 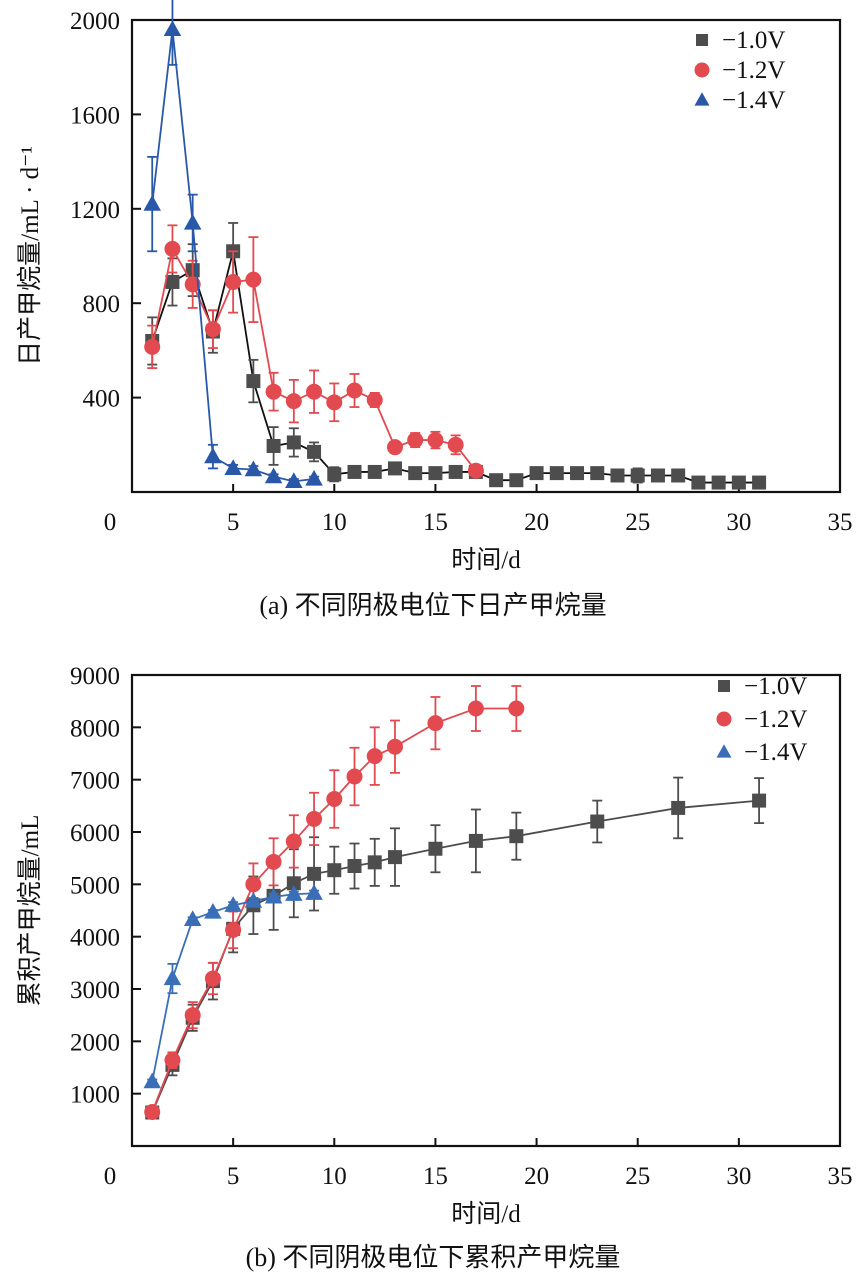 I want to click on y-tick-label: 800, so click(x=102, y=304).